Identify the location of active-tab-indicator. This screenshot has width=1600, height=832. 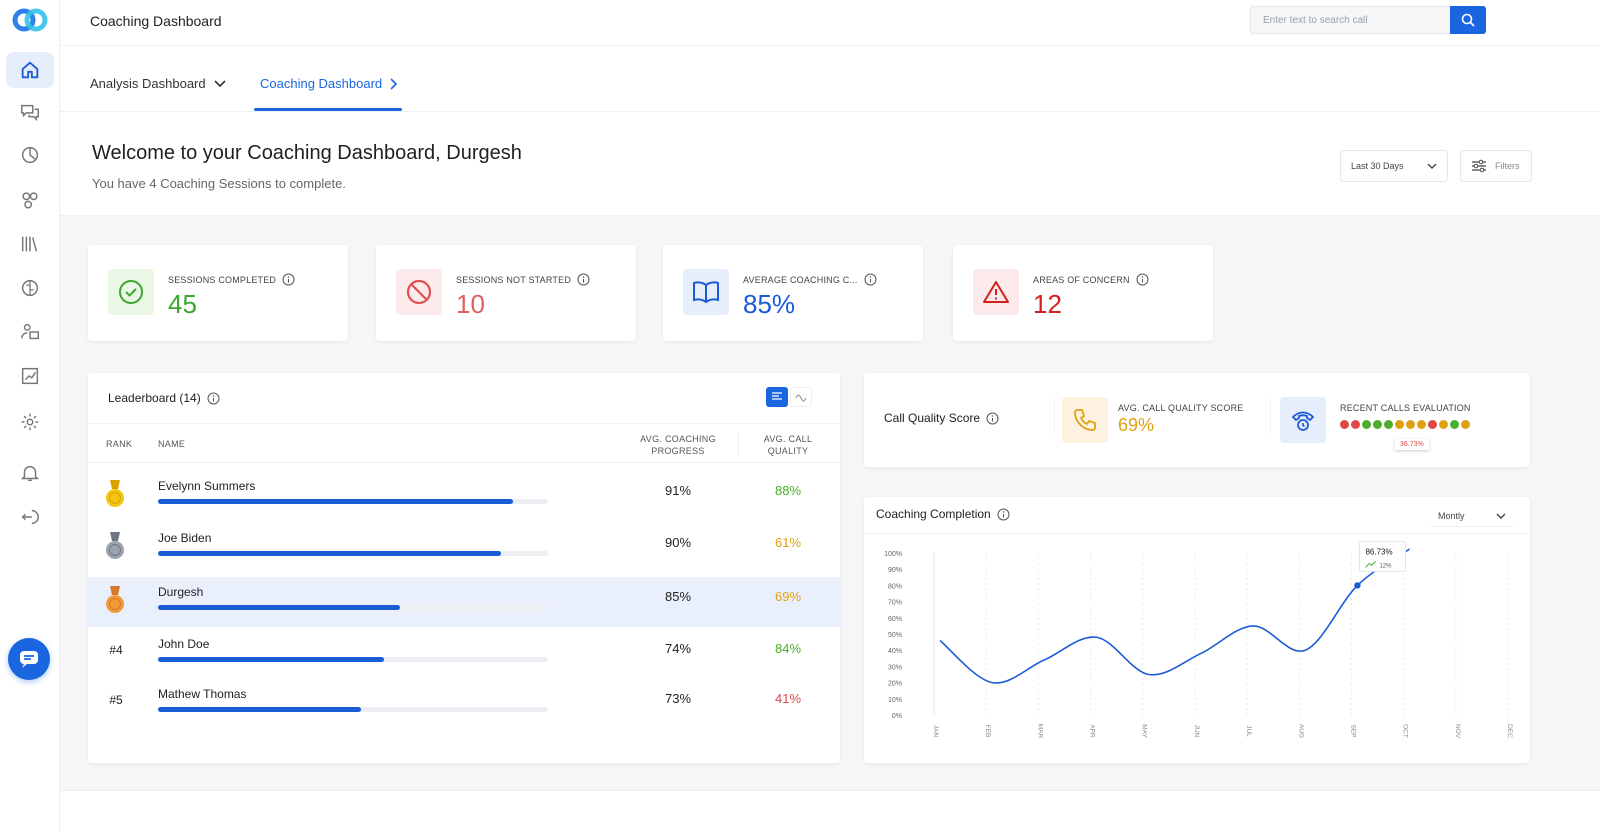
(328, 109).